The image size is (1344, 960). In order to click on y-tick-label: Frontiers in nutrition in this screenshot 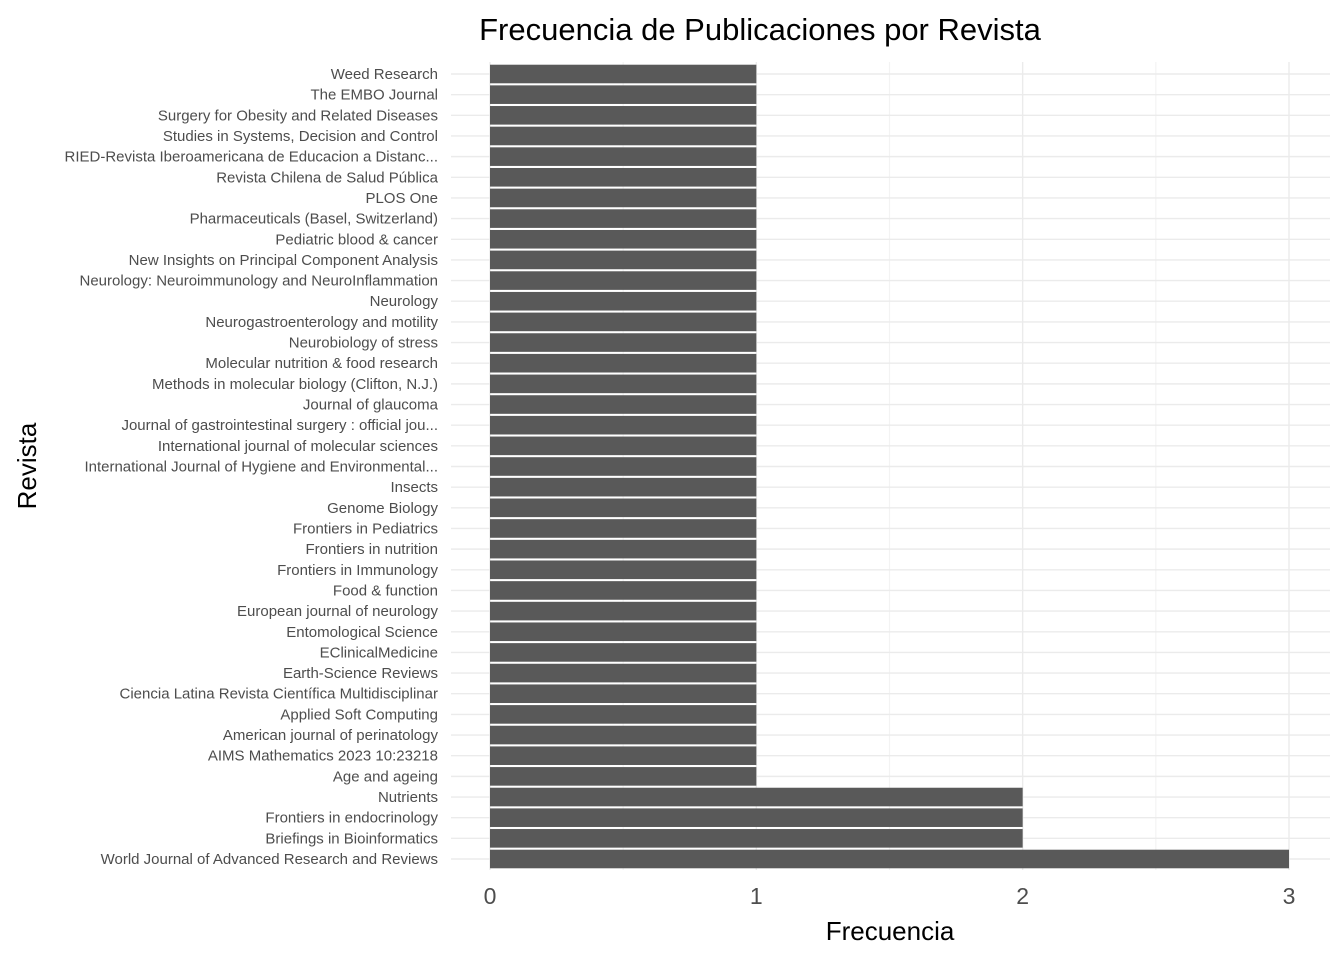, I will do `click(371, 549)`.